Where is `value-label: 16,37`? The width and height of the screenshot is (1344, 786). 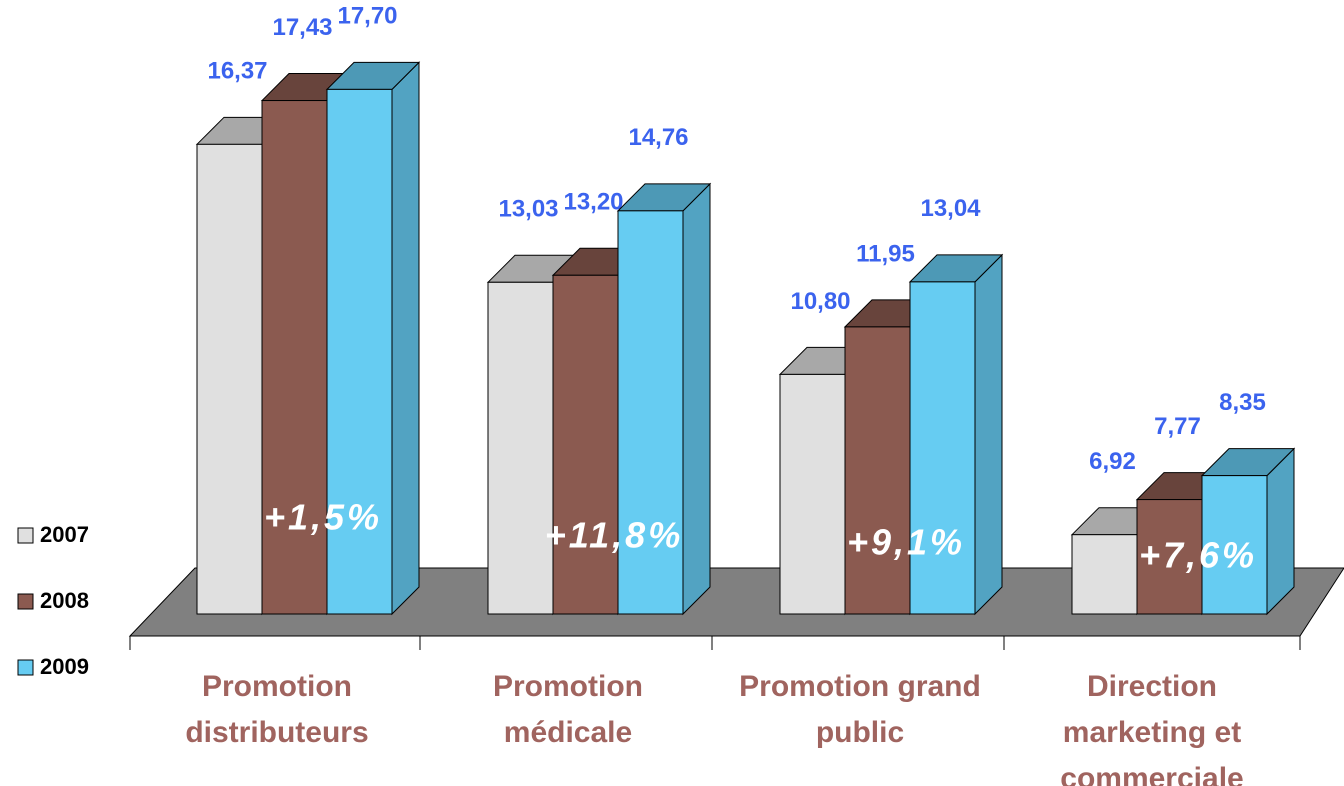
value-label: 16,37 is located at coordinates (237, 71).